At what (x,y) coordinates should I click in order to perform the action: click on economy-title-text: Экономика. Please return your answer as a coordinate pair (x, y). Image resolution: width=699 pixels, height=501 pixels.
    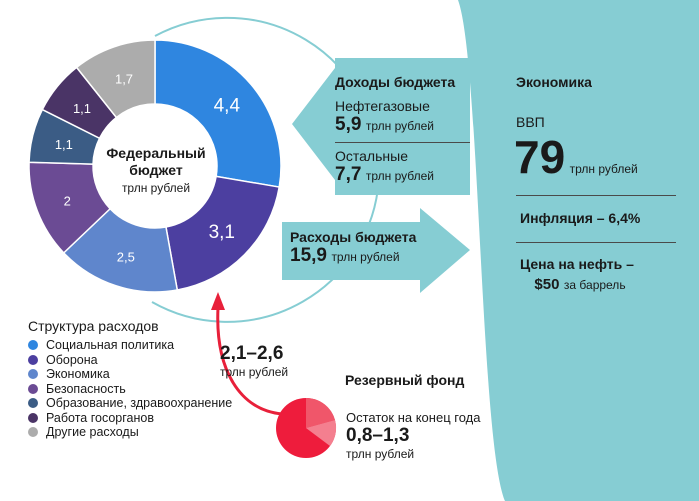
    Looking at the image, I should click on (554, 82).